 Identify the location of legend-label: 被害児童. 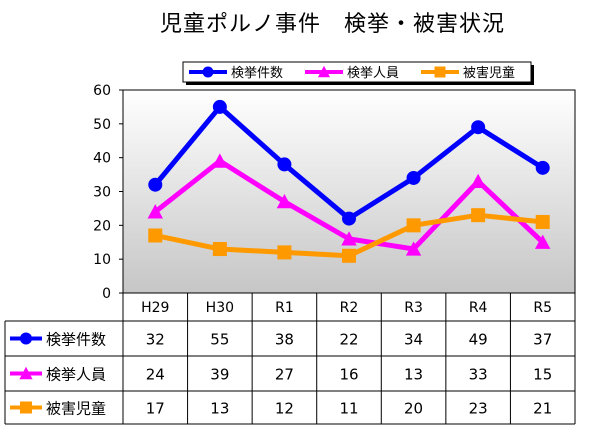
(489, 73).